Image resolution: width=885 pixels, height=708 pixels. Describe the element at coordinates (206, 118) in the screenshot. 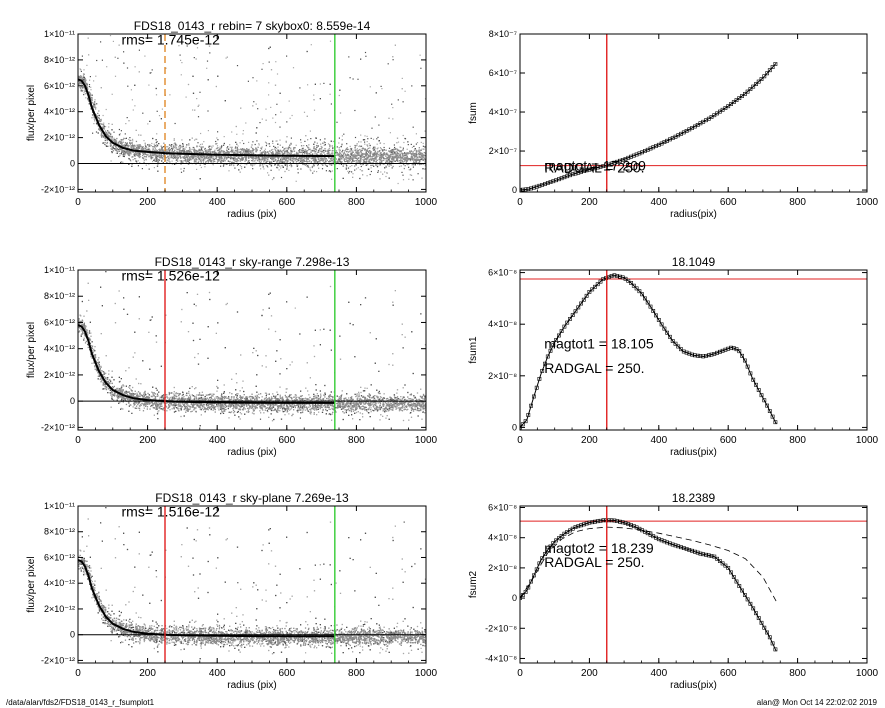

I see `radial-profile-line` at that location.